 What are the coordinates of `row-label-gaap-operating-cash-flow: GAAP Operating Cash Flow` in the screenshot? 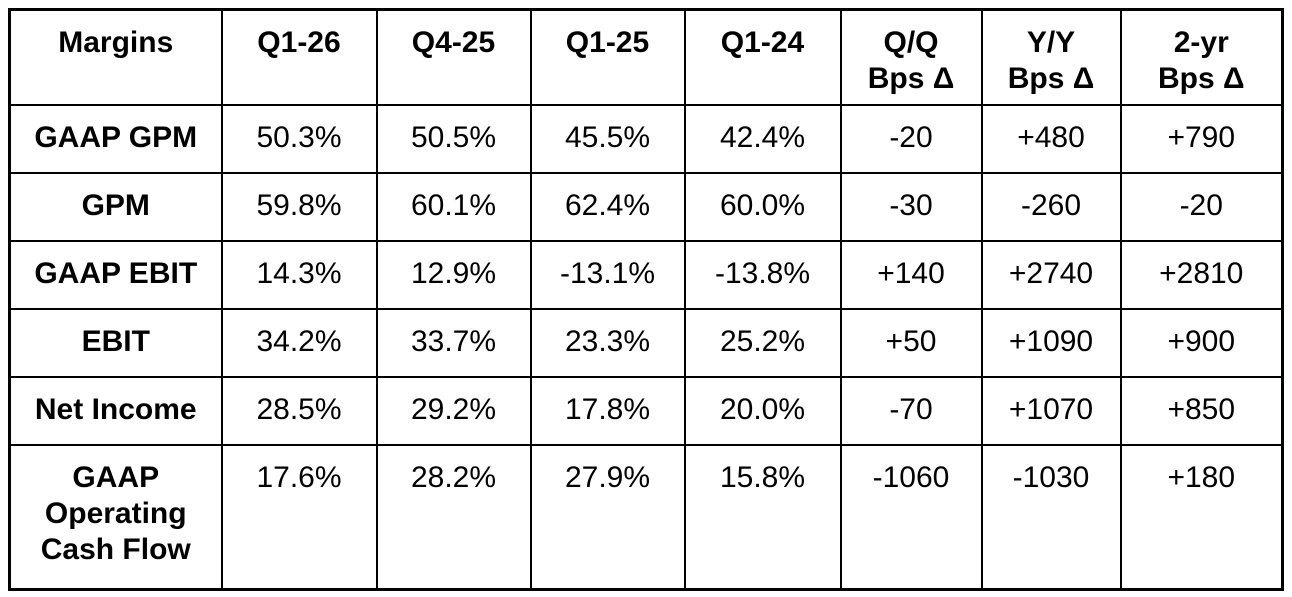 It's located at (115, 517).